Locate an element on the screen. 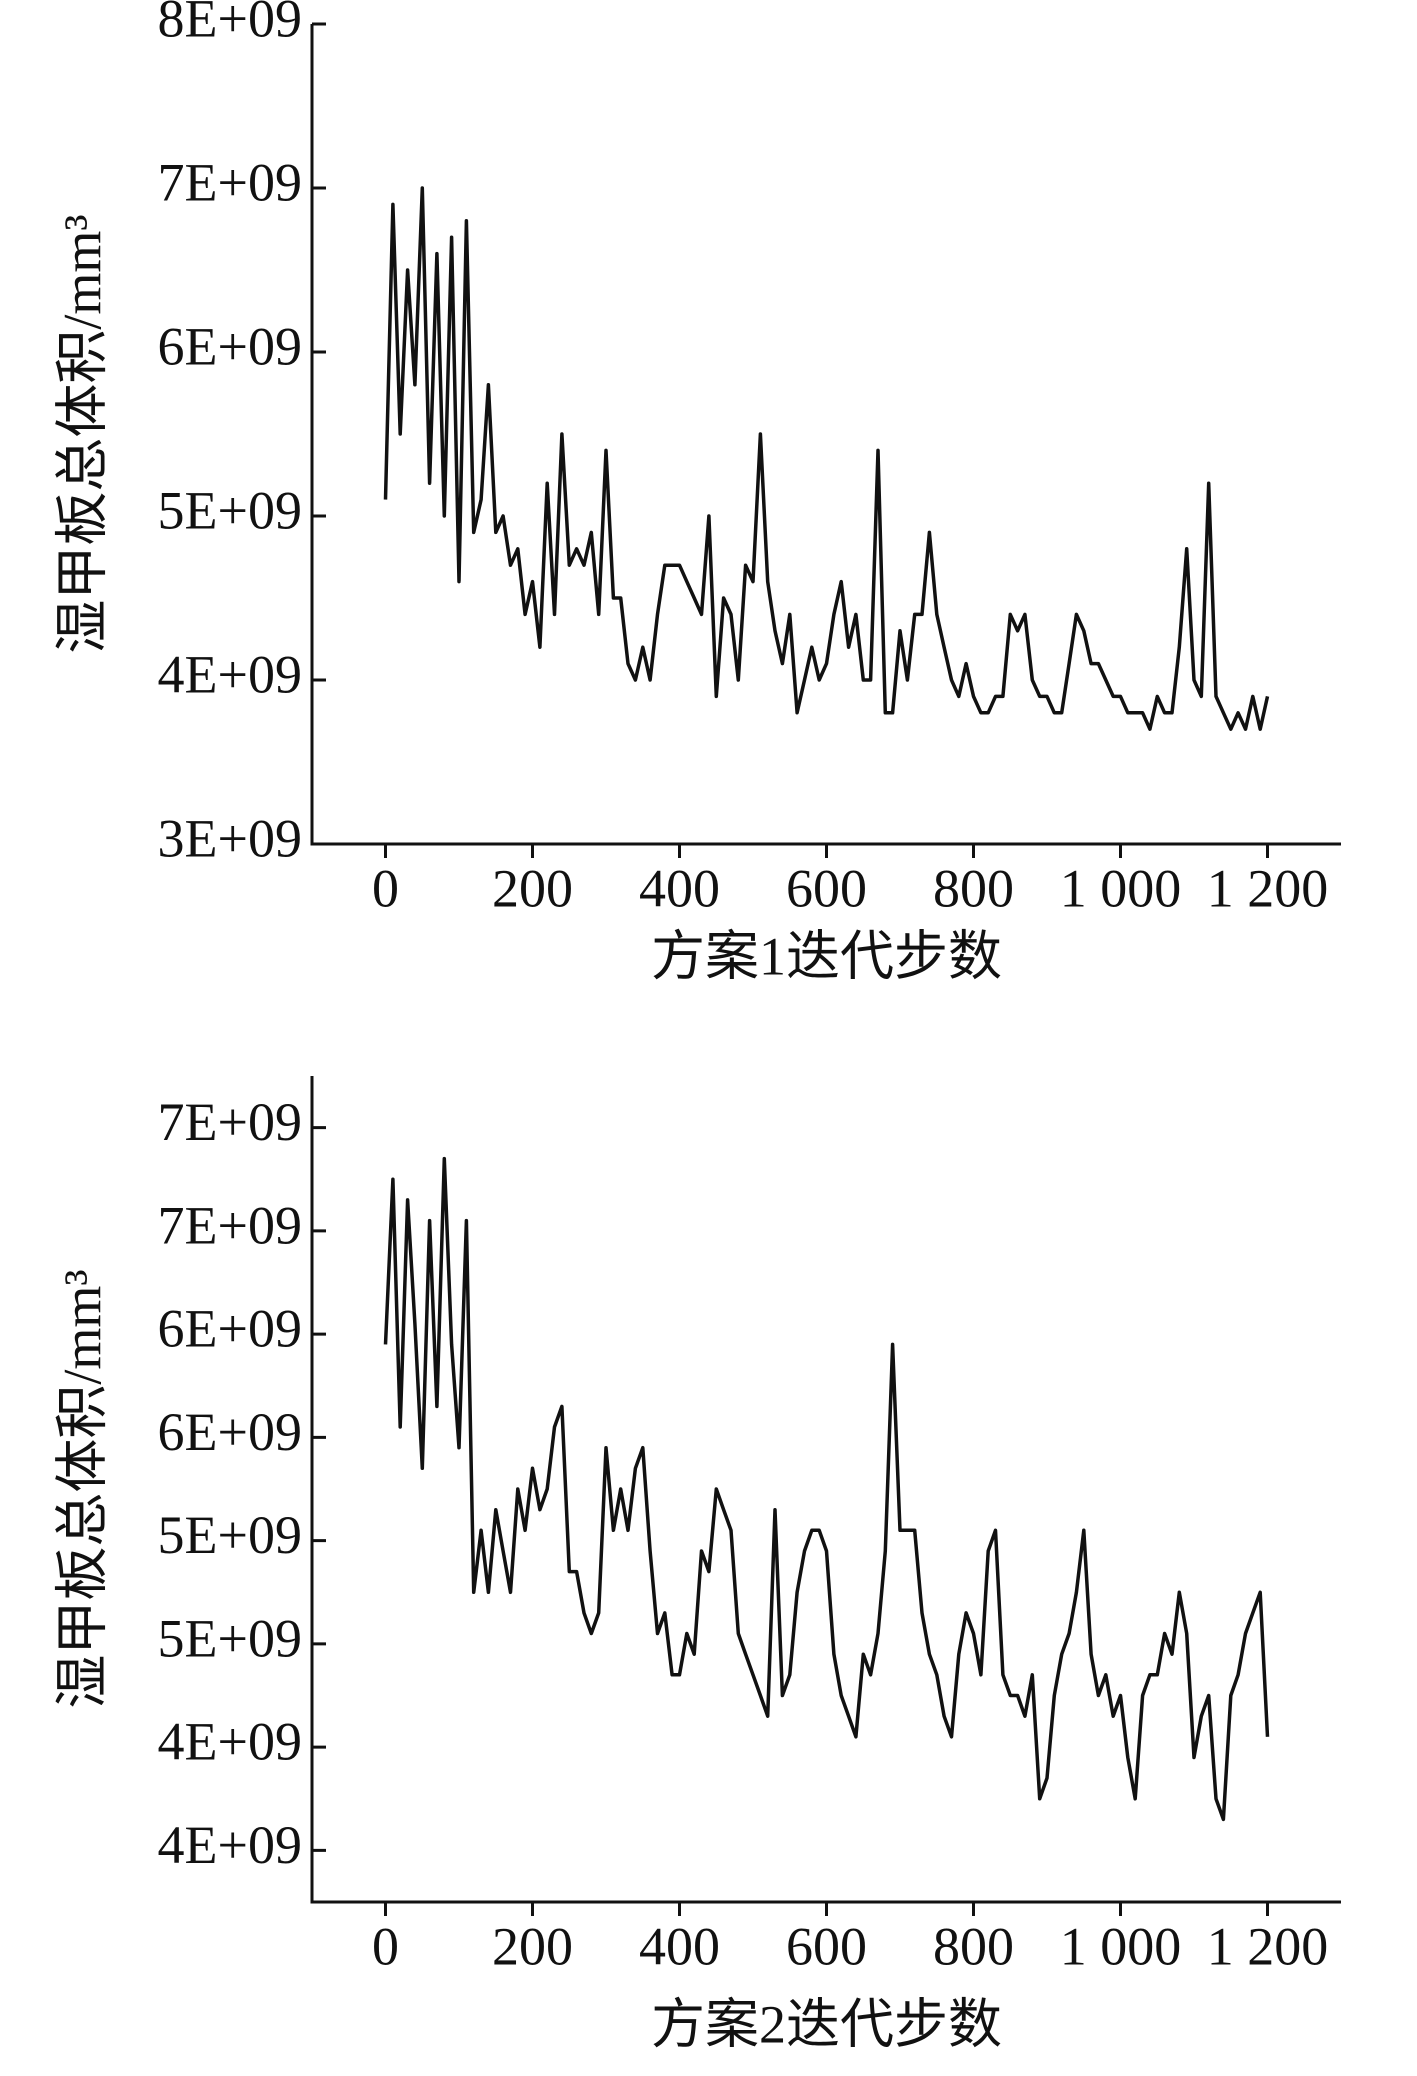 The width and height of the screenshot is (1417, 2076). x-axis-label: 方案2迭代步数 is located at coordinates (826, 2024).